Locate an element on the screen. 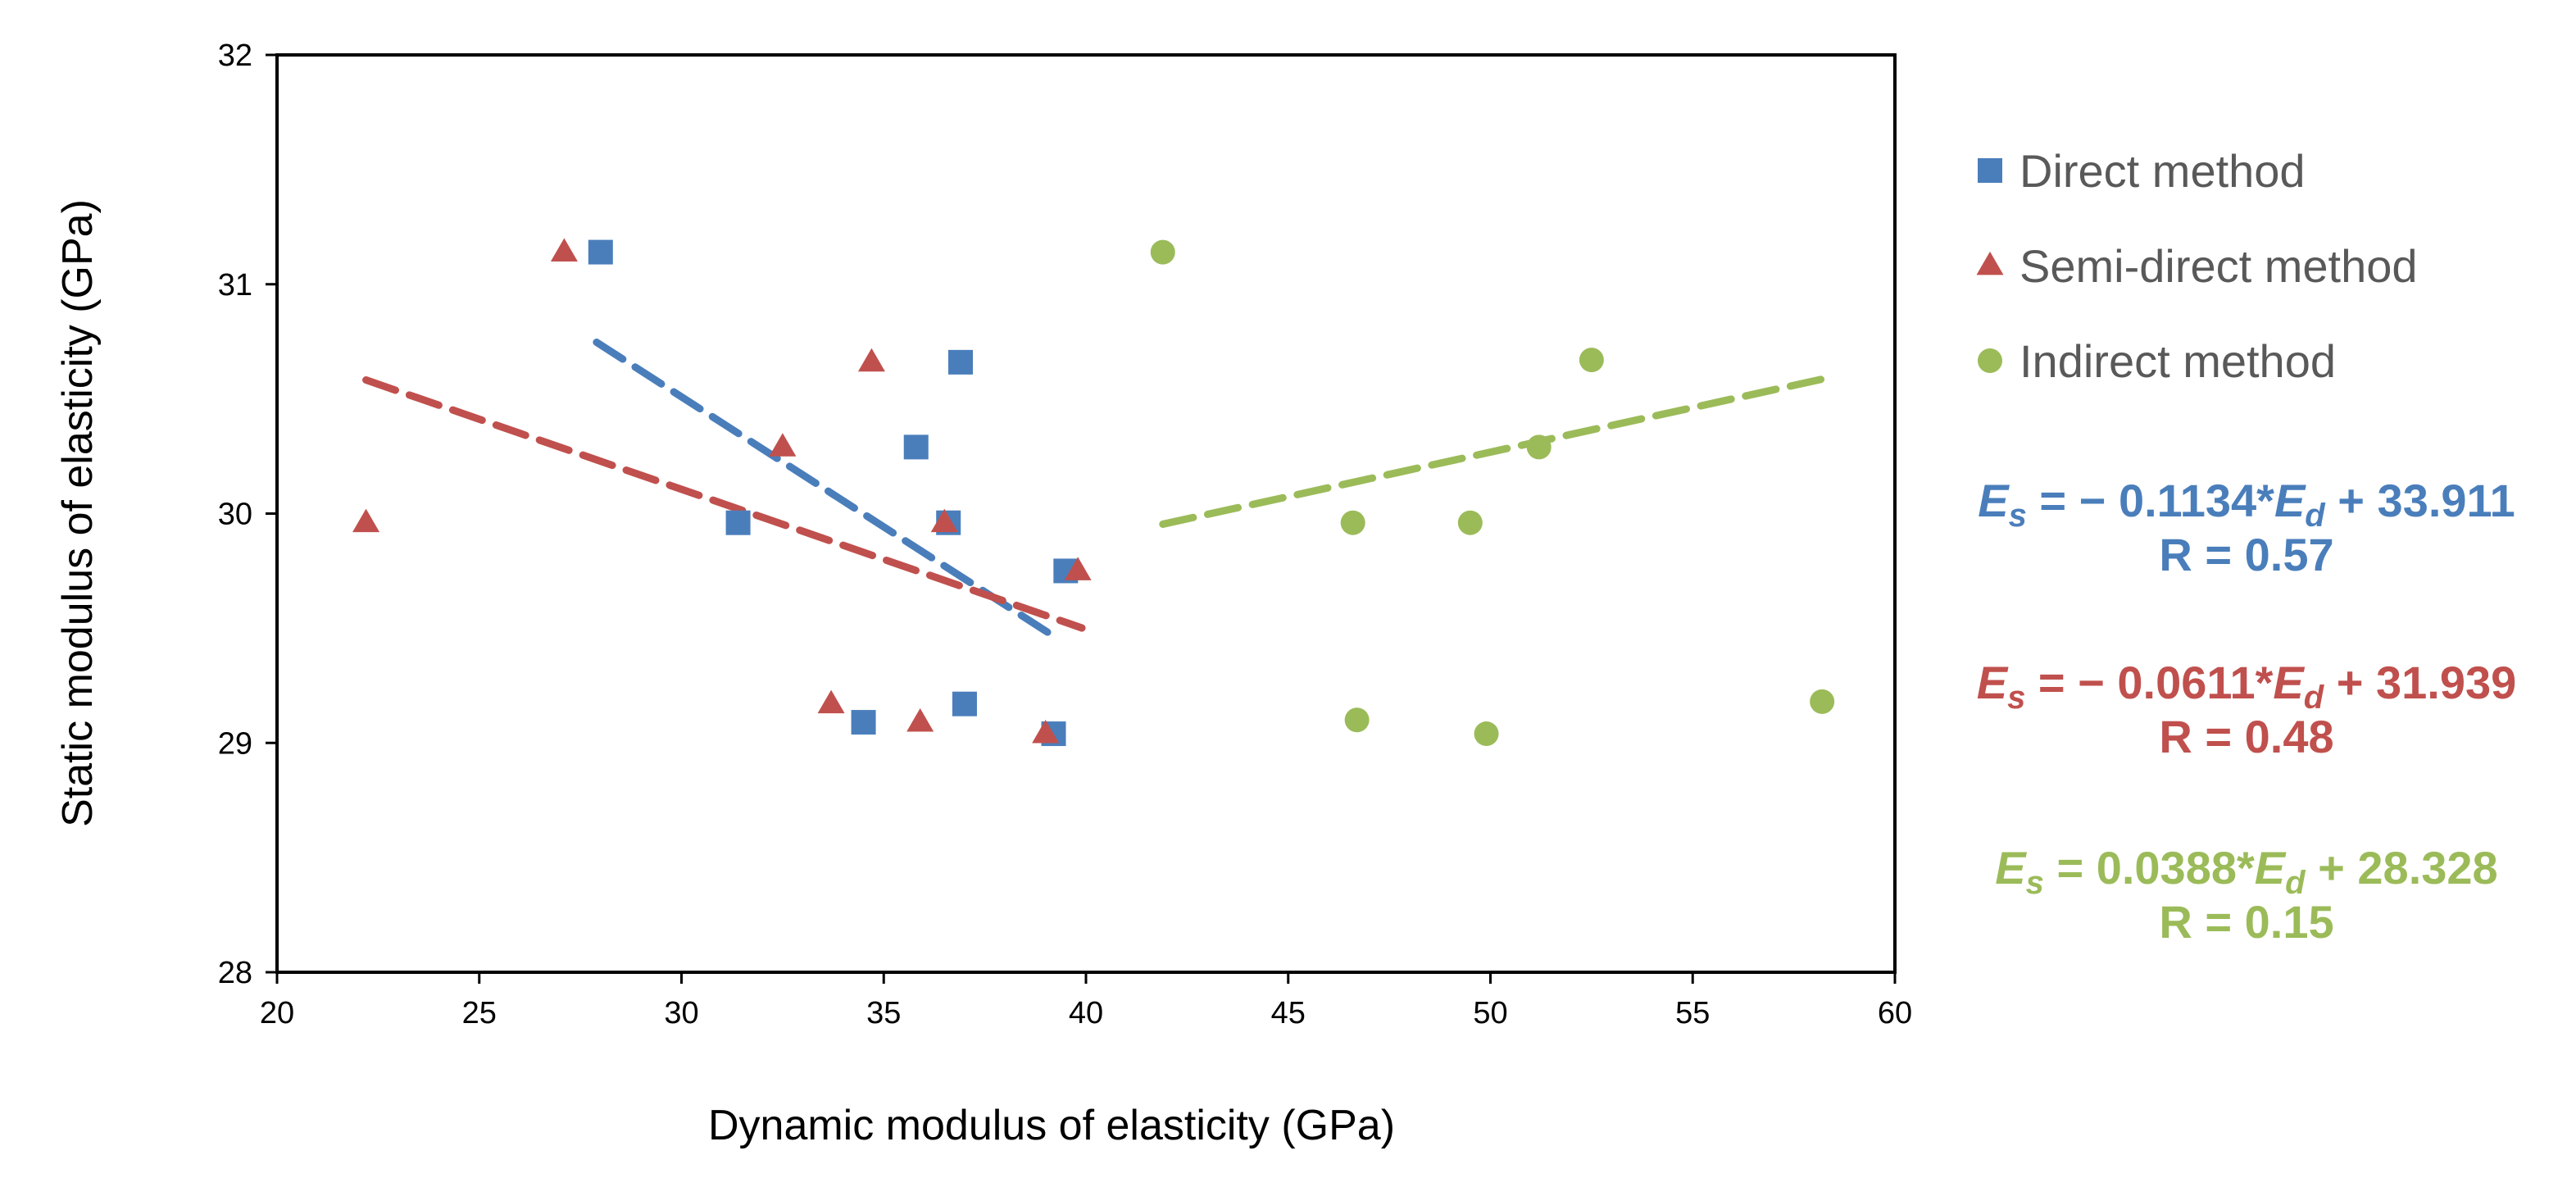  legend-label: Semi-direct method is located at coordinates (2218, 266).